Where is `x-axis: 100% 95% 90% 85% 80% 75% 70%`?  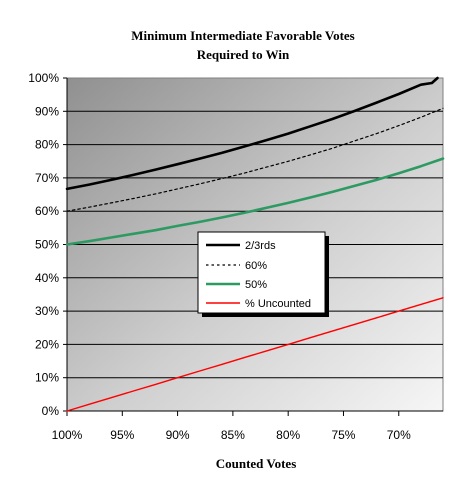
x-axis: 100% 95% 90% 85% 80% 75% 70% is located at coordinates (247, 426).